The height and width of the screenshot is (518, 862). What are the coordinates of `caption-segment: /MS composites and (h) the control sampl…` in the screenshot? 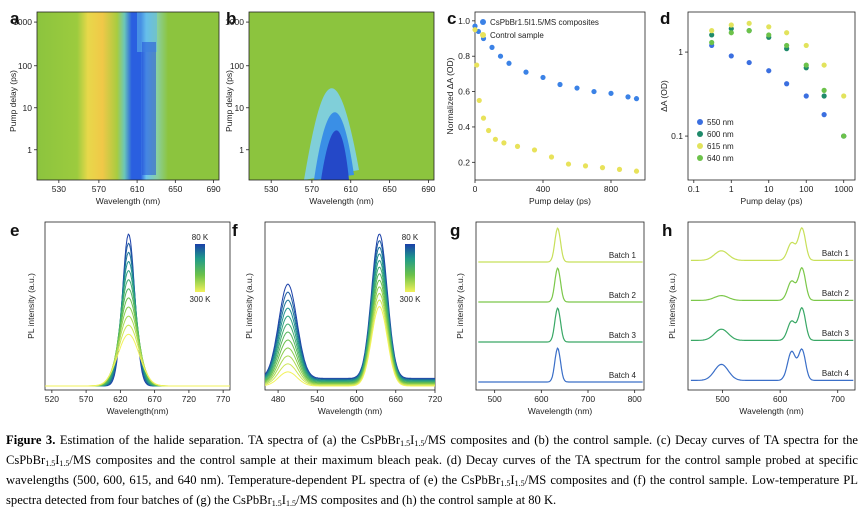 It's located at (426, 500).